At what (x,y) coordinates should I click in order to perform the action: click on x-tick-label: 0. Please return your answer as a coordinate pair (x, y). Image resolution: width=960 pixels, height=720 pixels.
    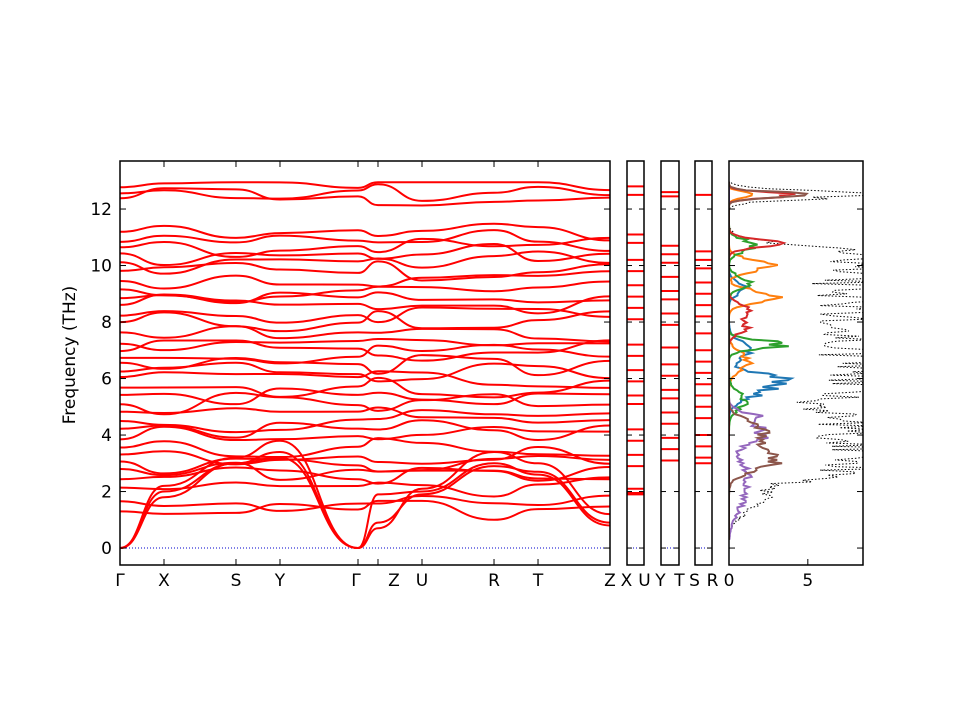
    Looking at the image, I should click on (729, 581).